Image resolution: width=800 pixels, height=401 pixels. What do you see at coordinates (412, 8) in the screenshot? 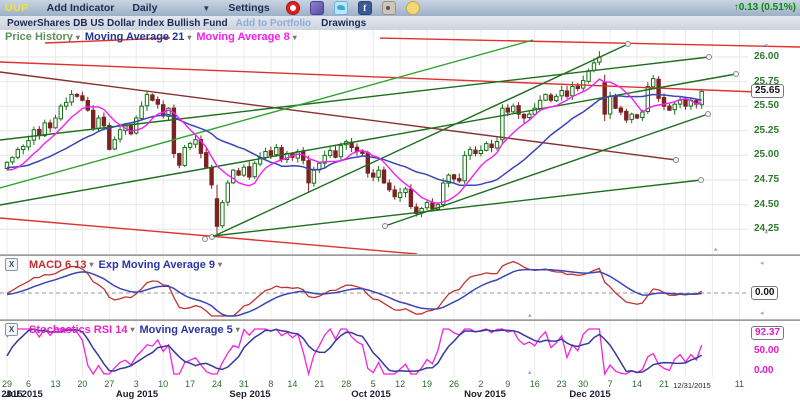
I see `user-icon` at bounding box center [412, 8].